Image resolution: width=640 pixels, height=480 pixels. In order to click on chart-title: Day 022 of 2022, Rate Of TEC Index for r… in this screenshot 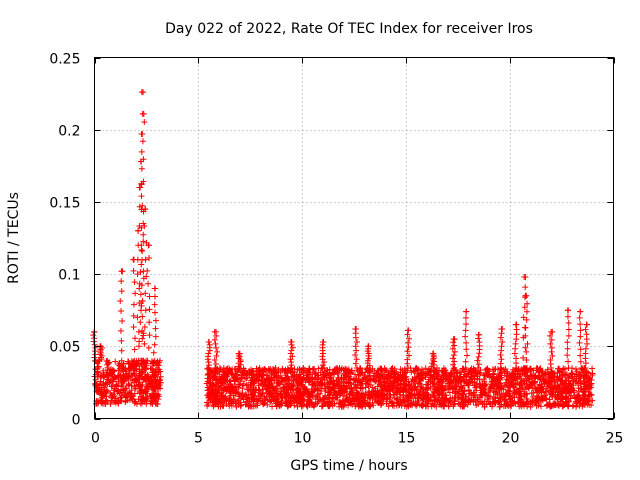, I will do `click(349, 29)`.